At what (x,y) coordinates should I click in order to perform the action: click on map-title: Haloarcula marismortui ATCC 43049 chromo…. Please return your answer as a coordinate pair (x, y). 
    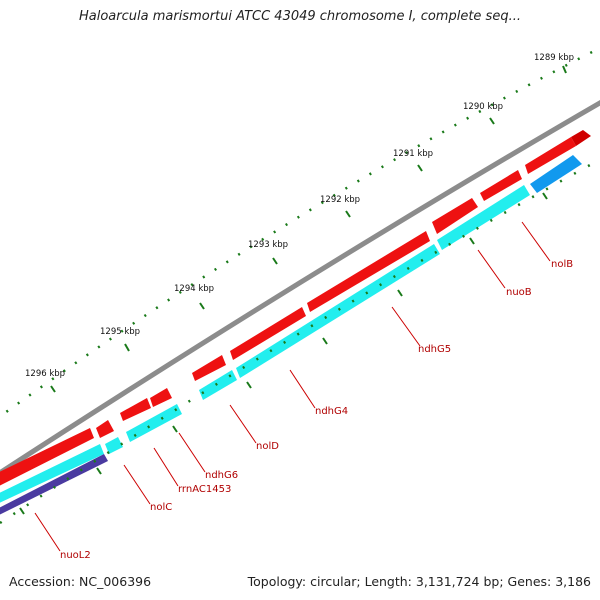
    Looking at the image, I should click on (300, 16).